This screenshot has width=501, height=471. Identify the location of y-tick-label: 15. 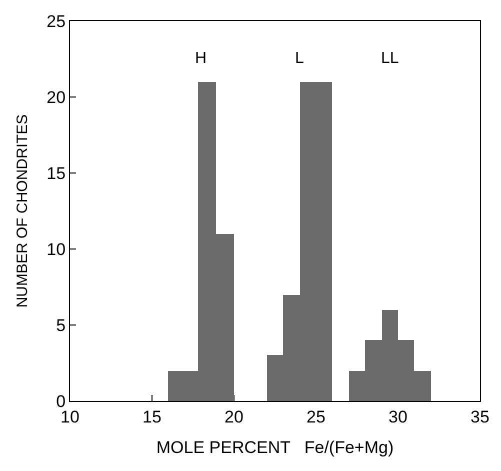
(56, 173).